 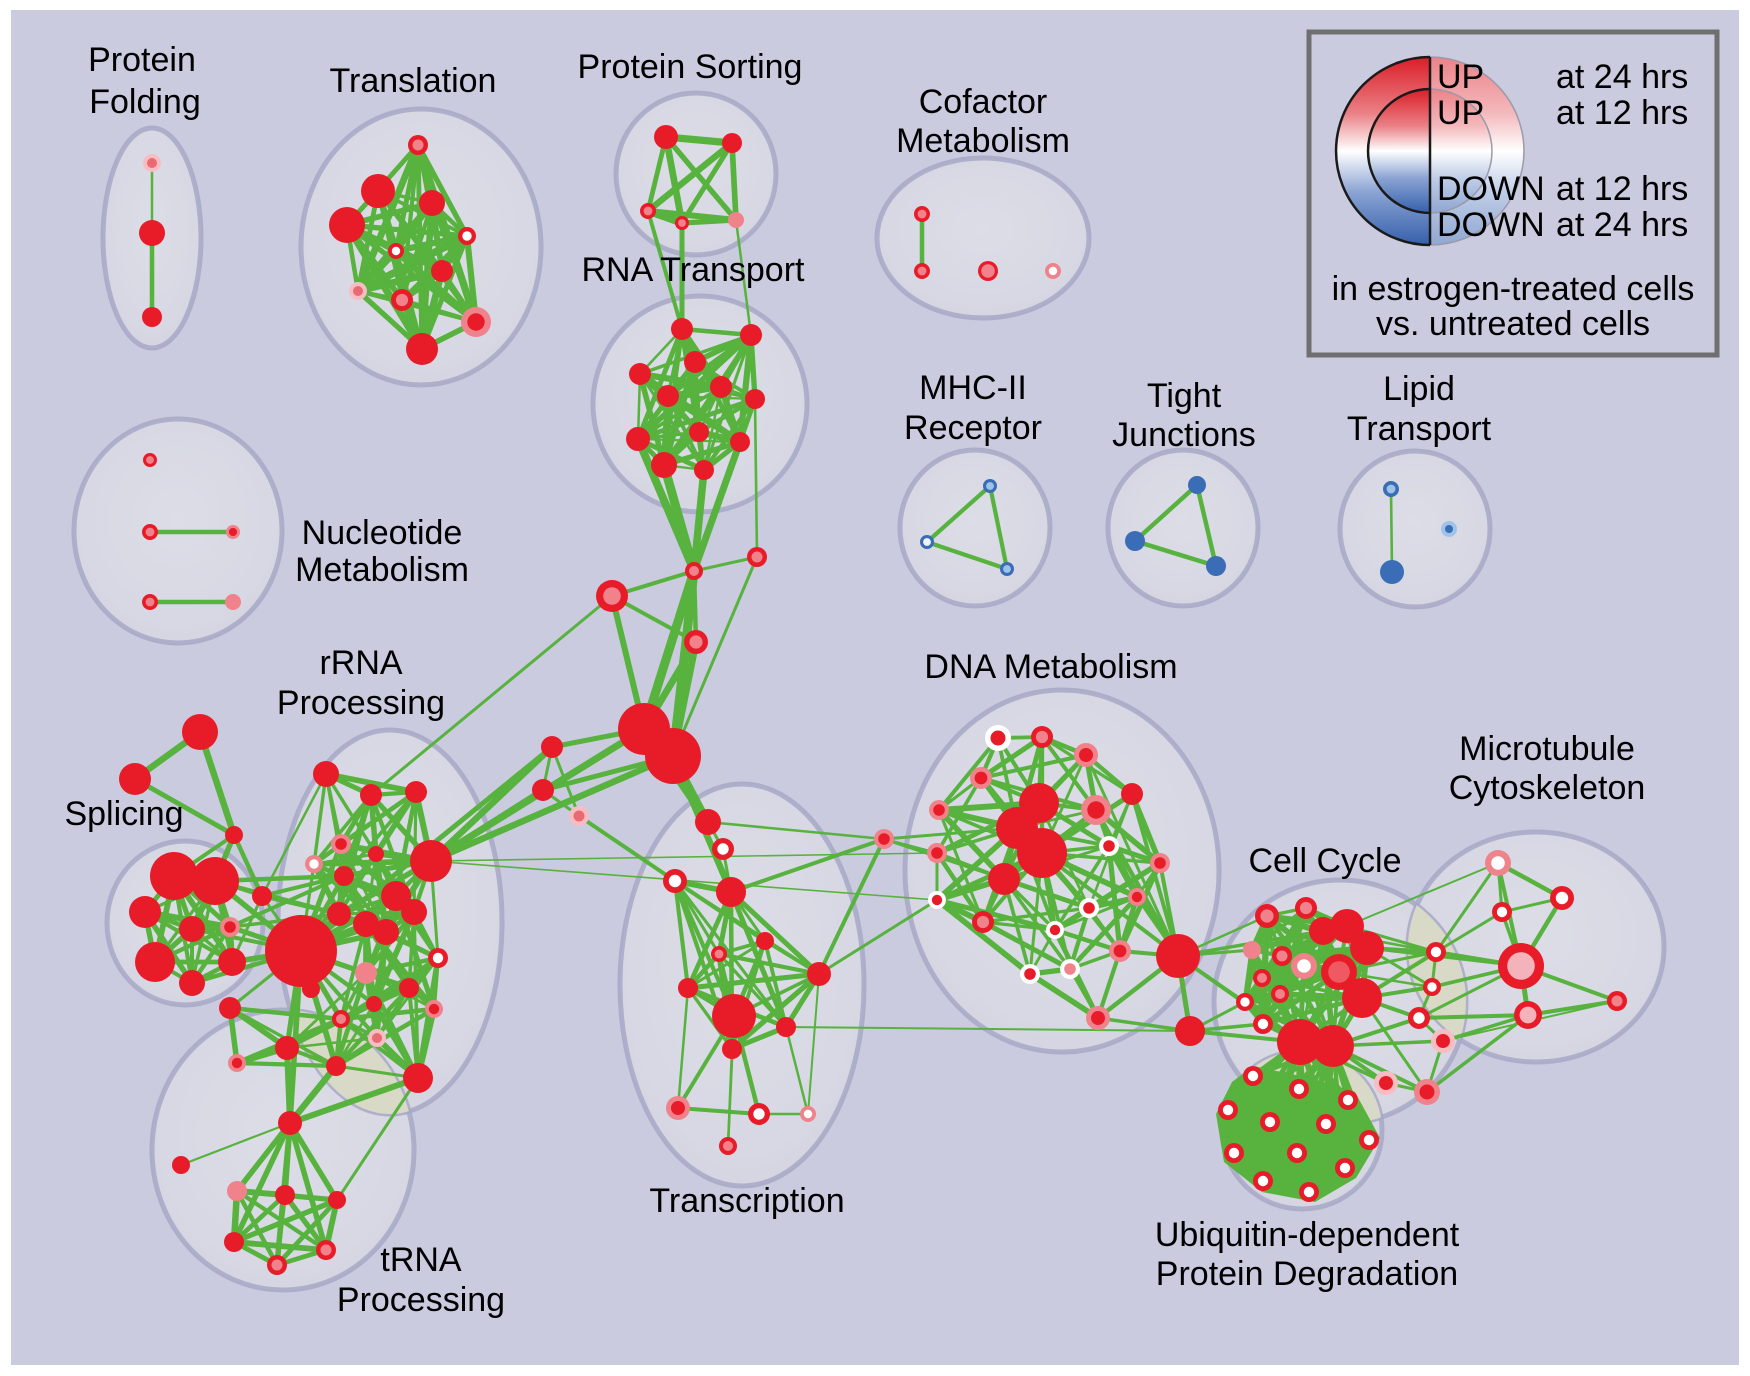 What do you see at coordinates (1184, 435) in the screenshot?
I see `svg-text: Junctions` at bounding box center [1184, 435].